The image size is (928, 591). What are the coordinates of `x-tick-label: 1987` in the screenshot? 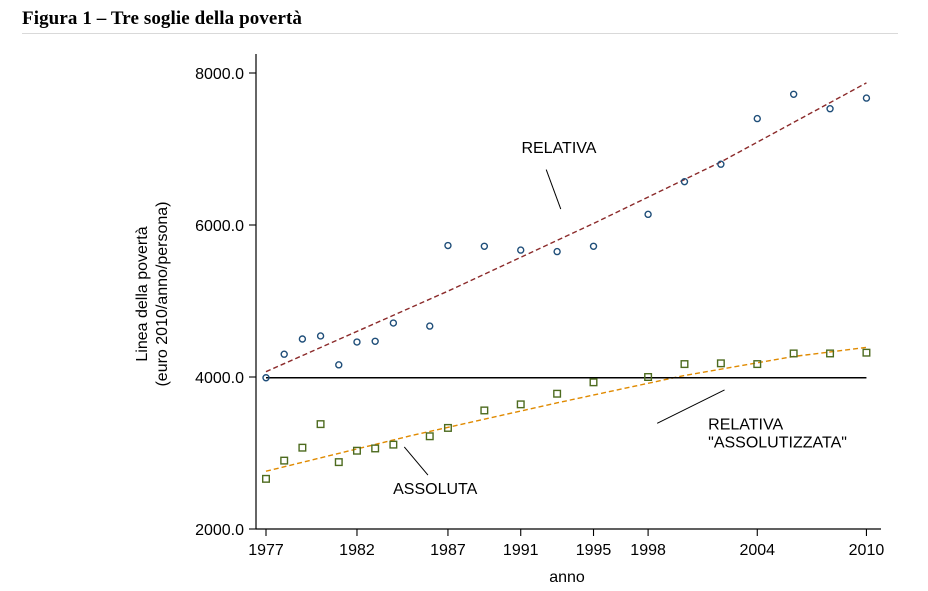 It's located at (448, 550).